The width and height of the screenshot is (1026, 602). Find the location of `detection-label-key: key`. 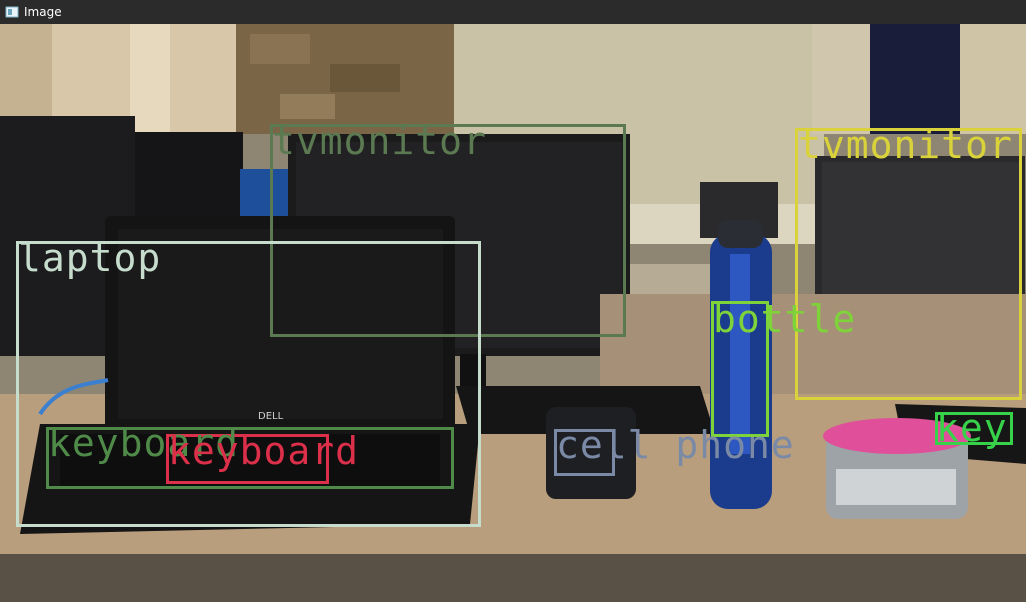

detection-label-key: key is located at coordinates (972, 428).